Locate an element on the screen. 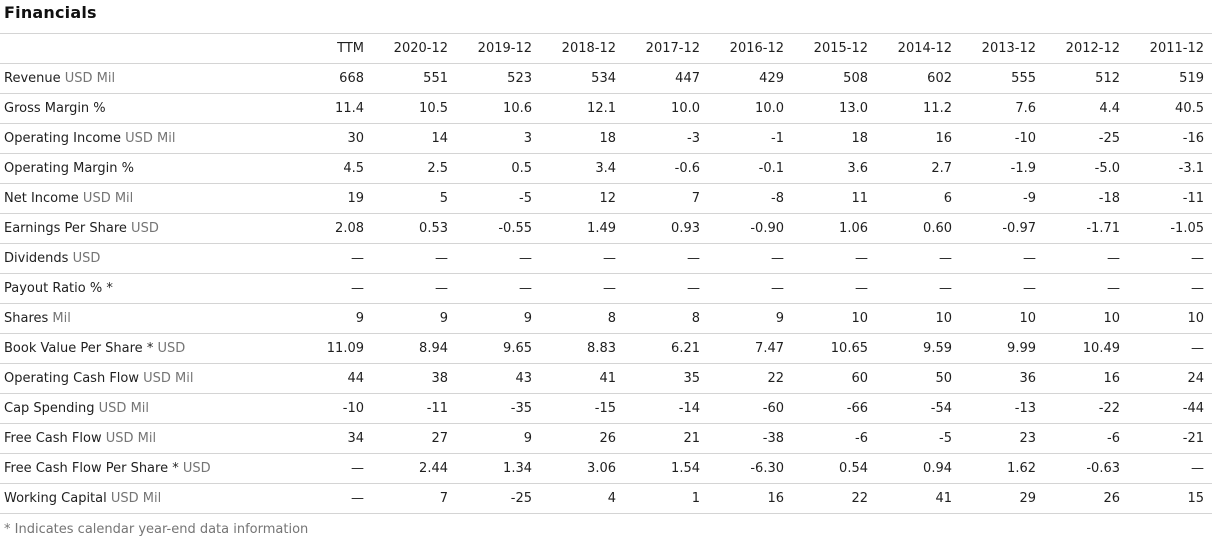 This screenshot has height=541, width=1212. row-label: Revenue USD Mil is located at coordinates (140, 78).